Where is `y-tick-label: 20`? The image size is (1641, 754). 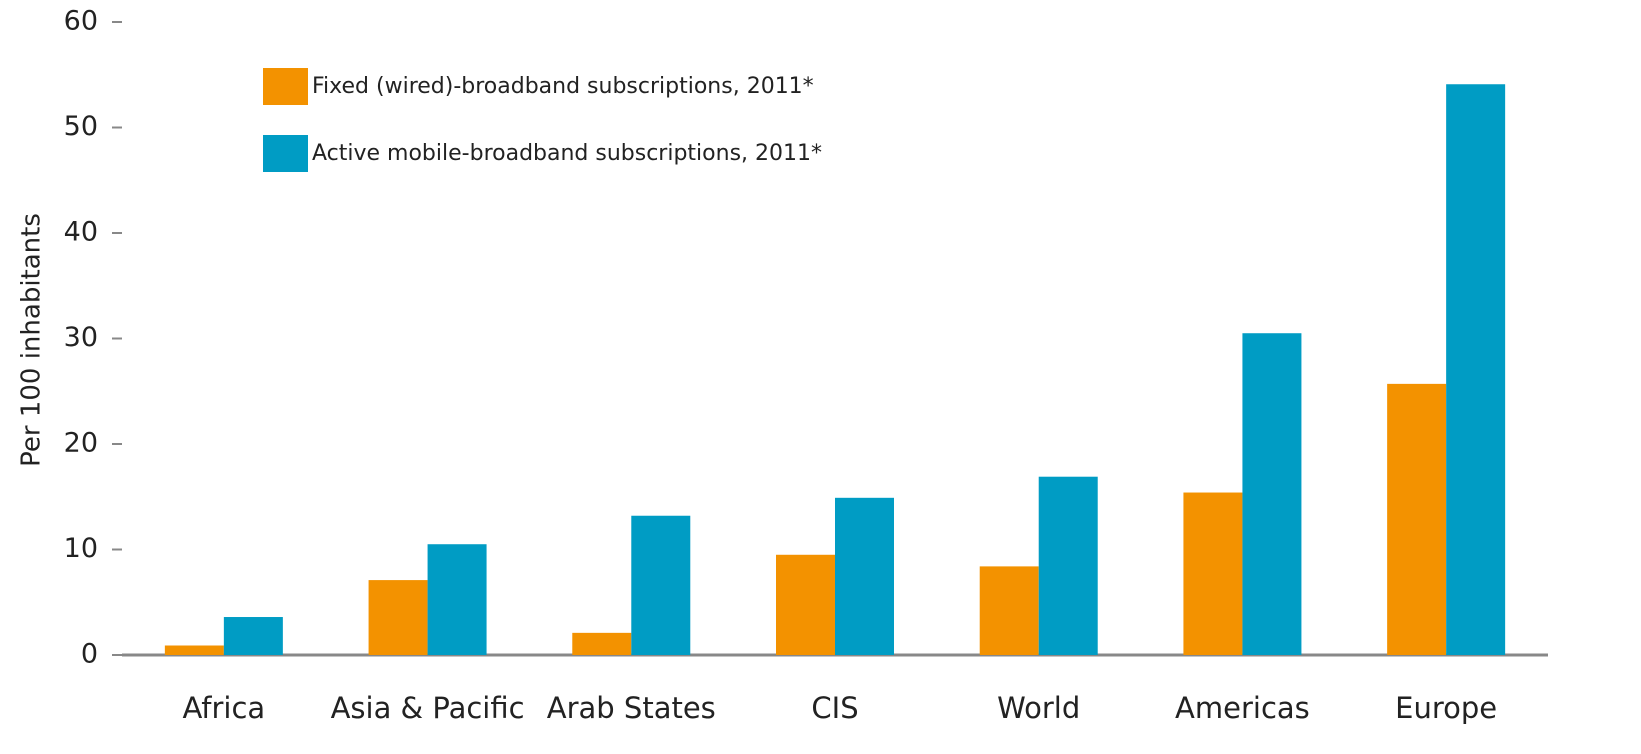
y-tick-label: 20 is located at coordinates (81, 443).